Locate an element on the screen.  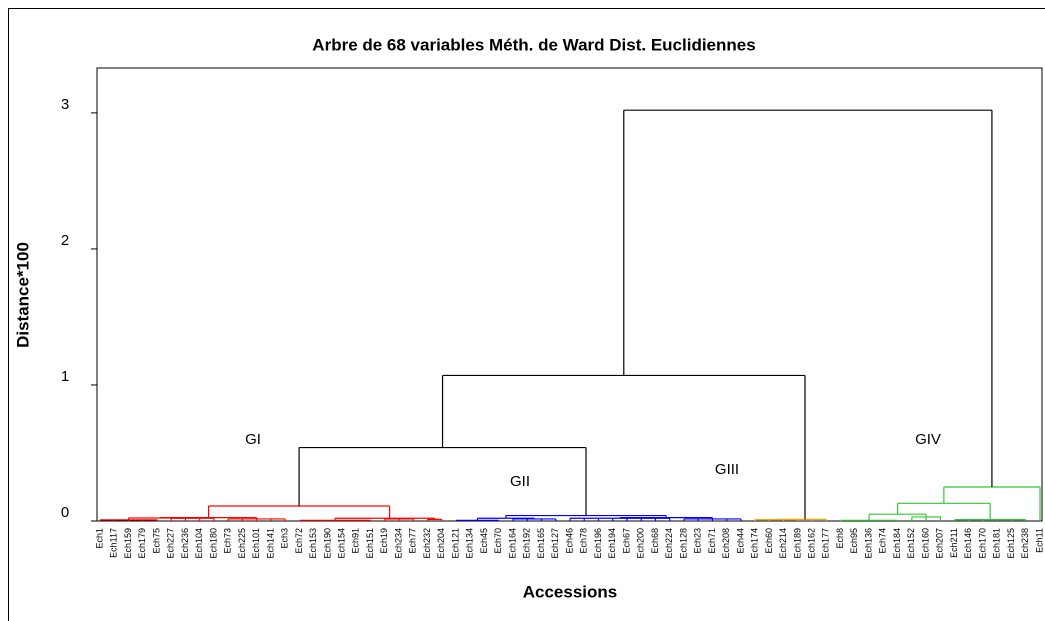
leaf-label: Ech227 is located at coordinates (171, 543).